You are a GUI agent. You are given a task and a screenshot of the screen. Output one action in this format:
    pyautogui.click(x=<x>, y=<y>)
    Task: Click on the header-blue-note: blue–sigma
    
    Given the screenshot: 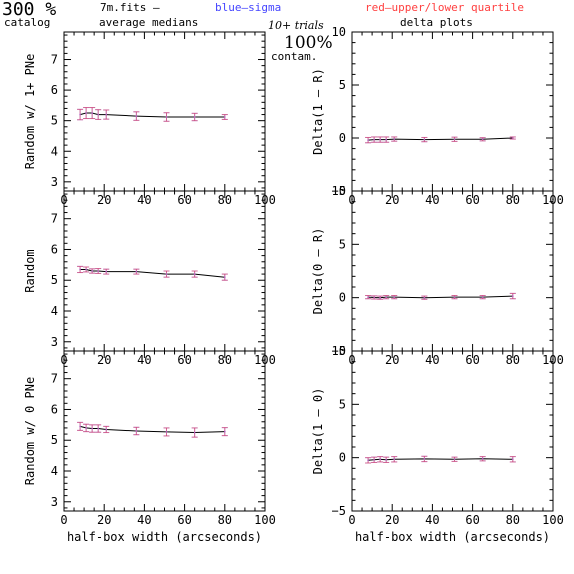 What is the action you would take?
    pyautogui.click(x=248, y=7)
    